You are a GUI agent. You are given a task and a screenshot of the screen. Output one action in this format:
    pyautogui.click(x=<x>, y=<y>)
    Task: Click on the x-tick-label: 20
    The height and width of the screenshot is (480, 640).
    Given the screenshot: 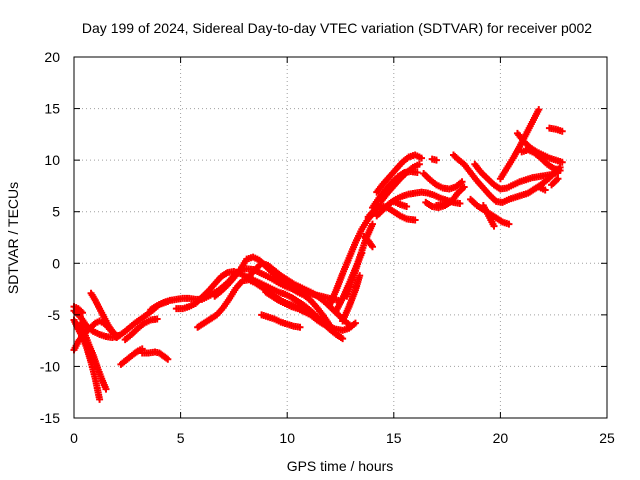 What is the action you would take?
    pyautogui.click(x=501, y=438)
    